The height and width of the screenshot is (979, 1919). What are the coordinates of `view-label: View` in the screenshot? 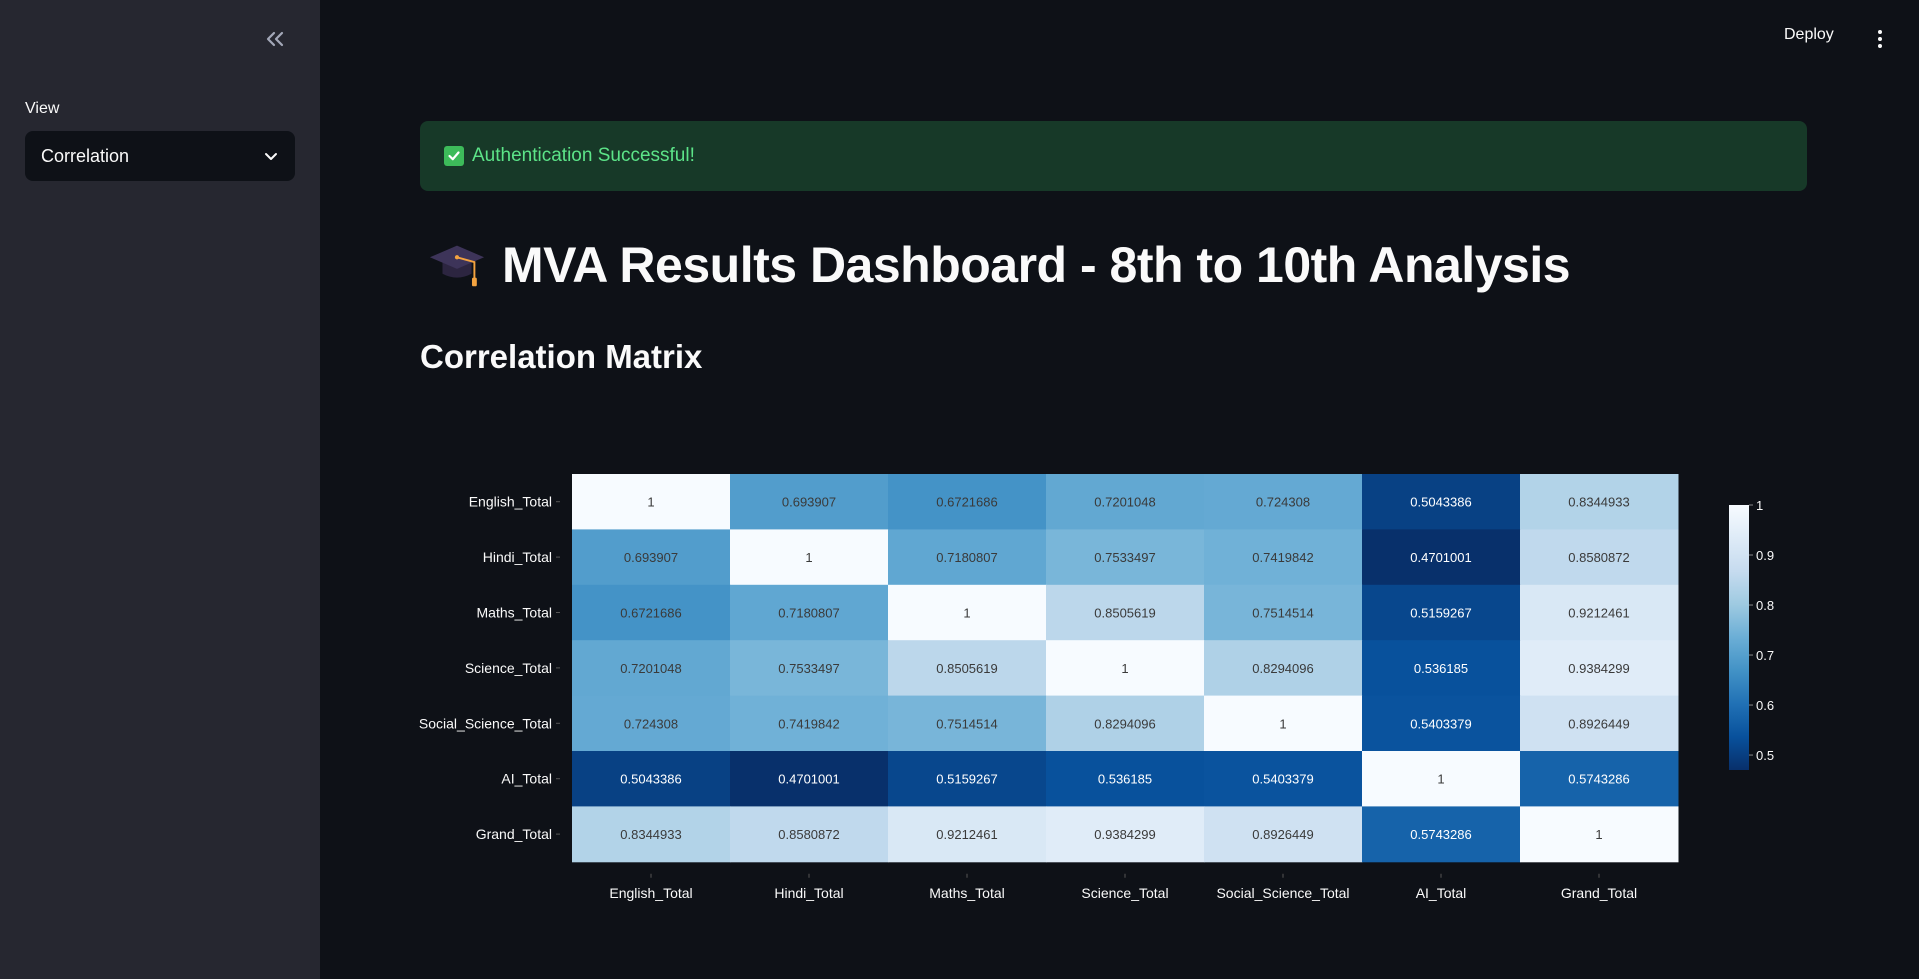 It's located at (42, 108).